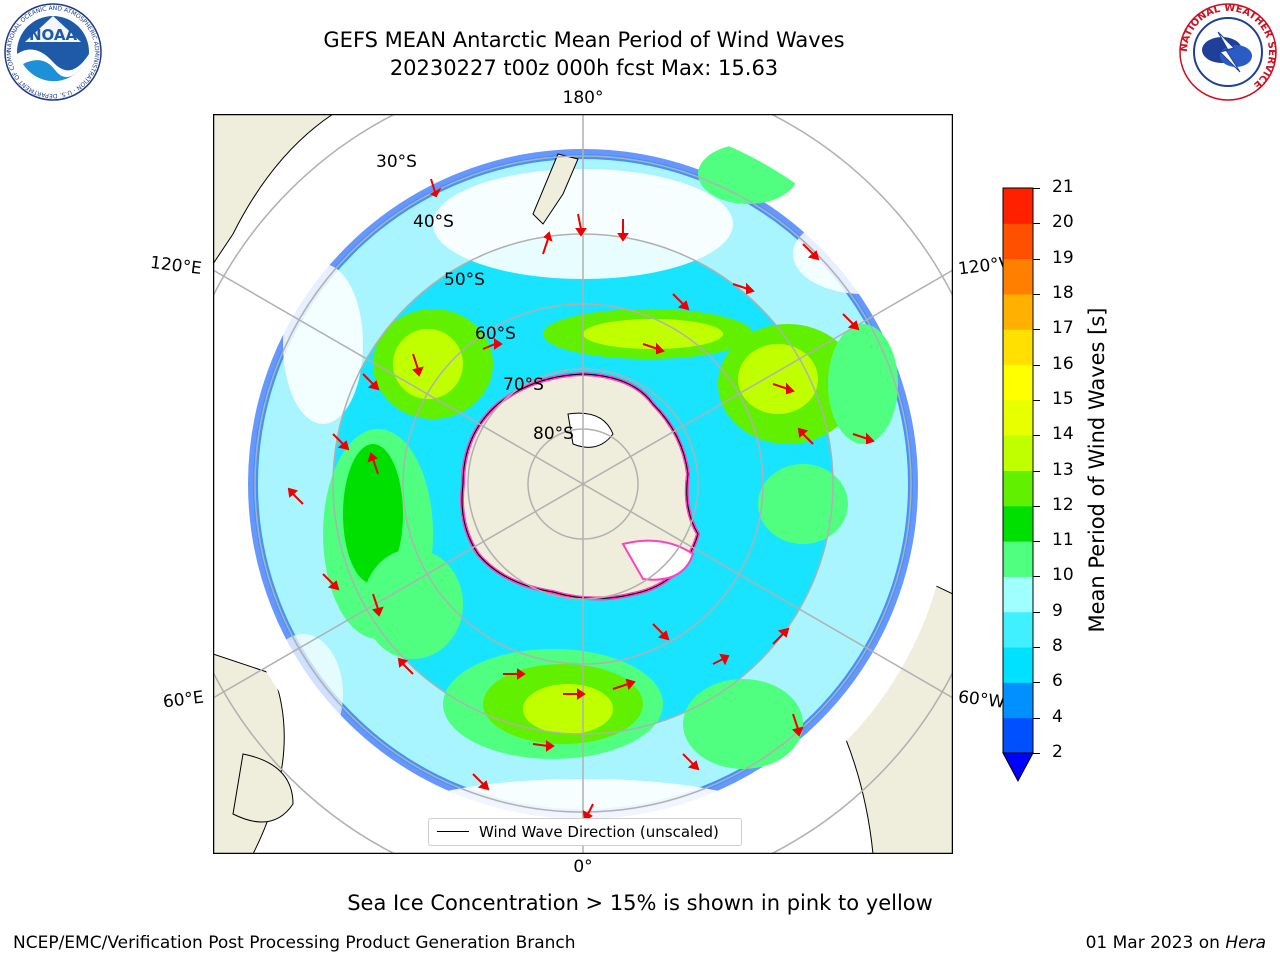 Image resolution: width=1280 pixels, height=960 pixels. I want to click on footer-date-text: 01 Mar 2023 on, so click(1155, 943).